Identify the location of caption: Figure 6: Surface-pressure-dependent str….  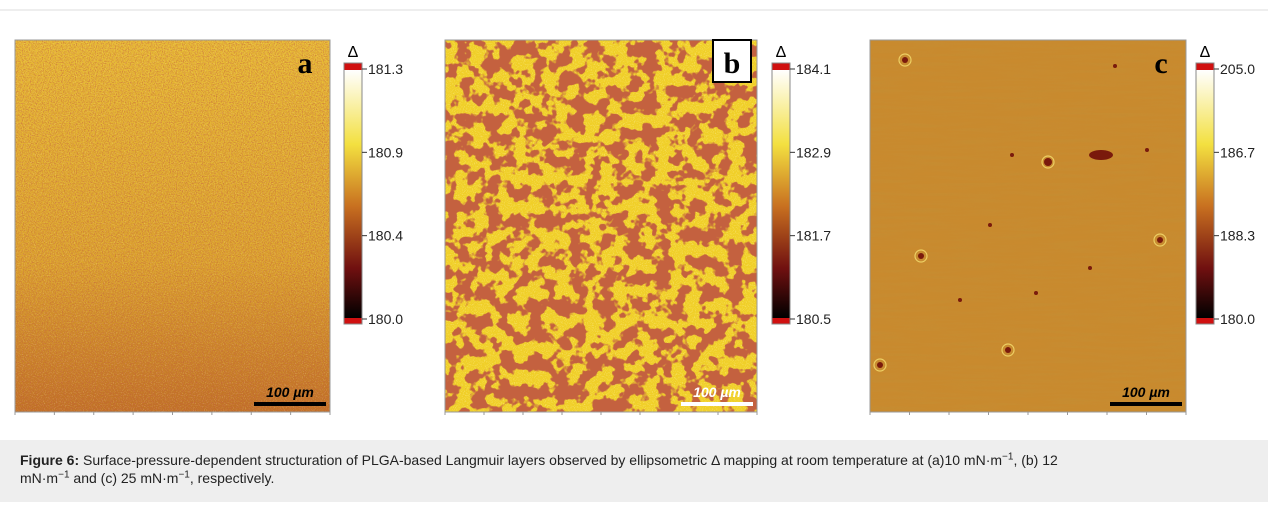
(634, 471).